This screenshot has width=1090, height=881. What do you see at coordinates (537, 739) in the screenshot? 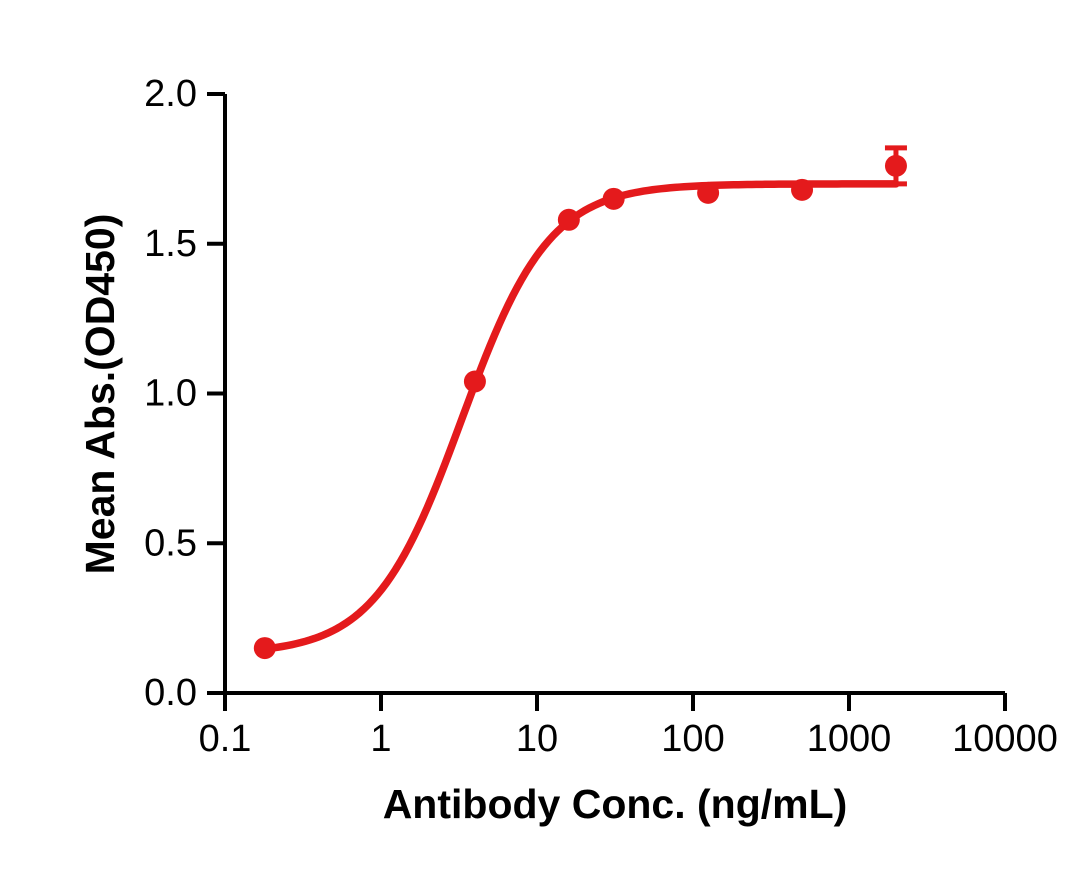
I see `x-tick-label: 10` at bounding box center [537, 739].